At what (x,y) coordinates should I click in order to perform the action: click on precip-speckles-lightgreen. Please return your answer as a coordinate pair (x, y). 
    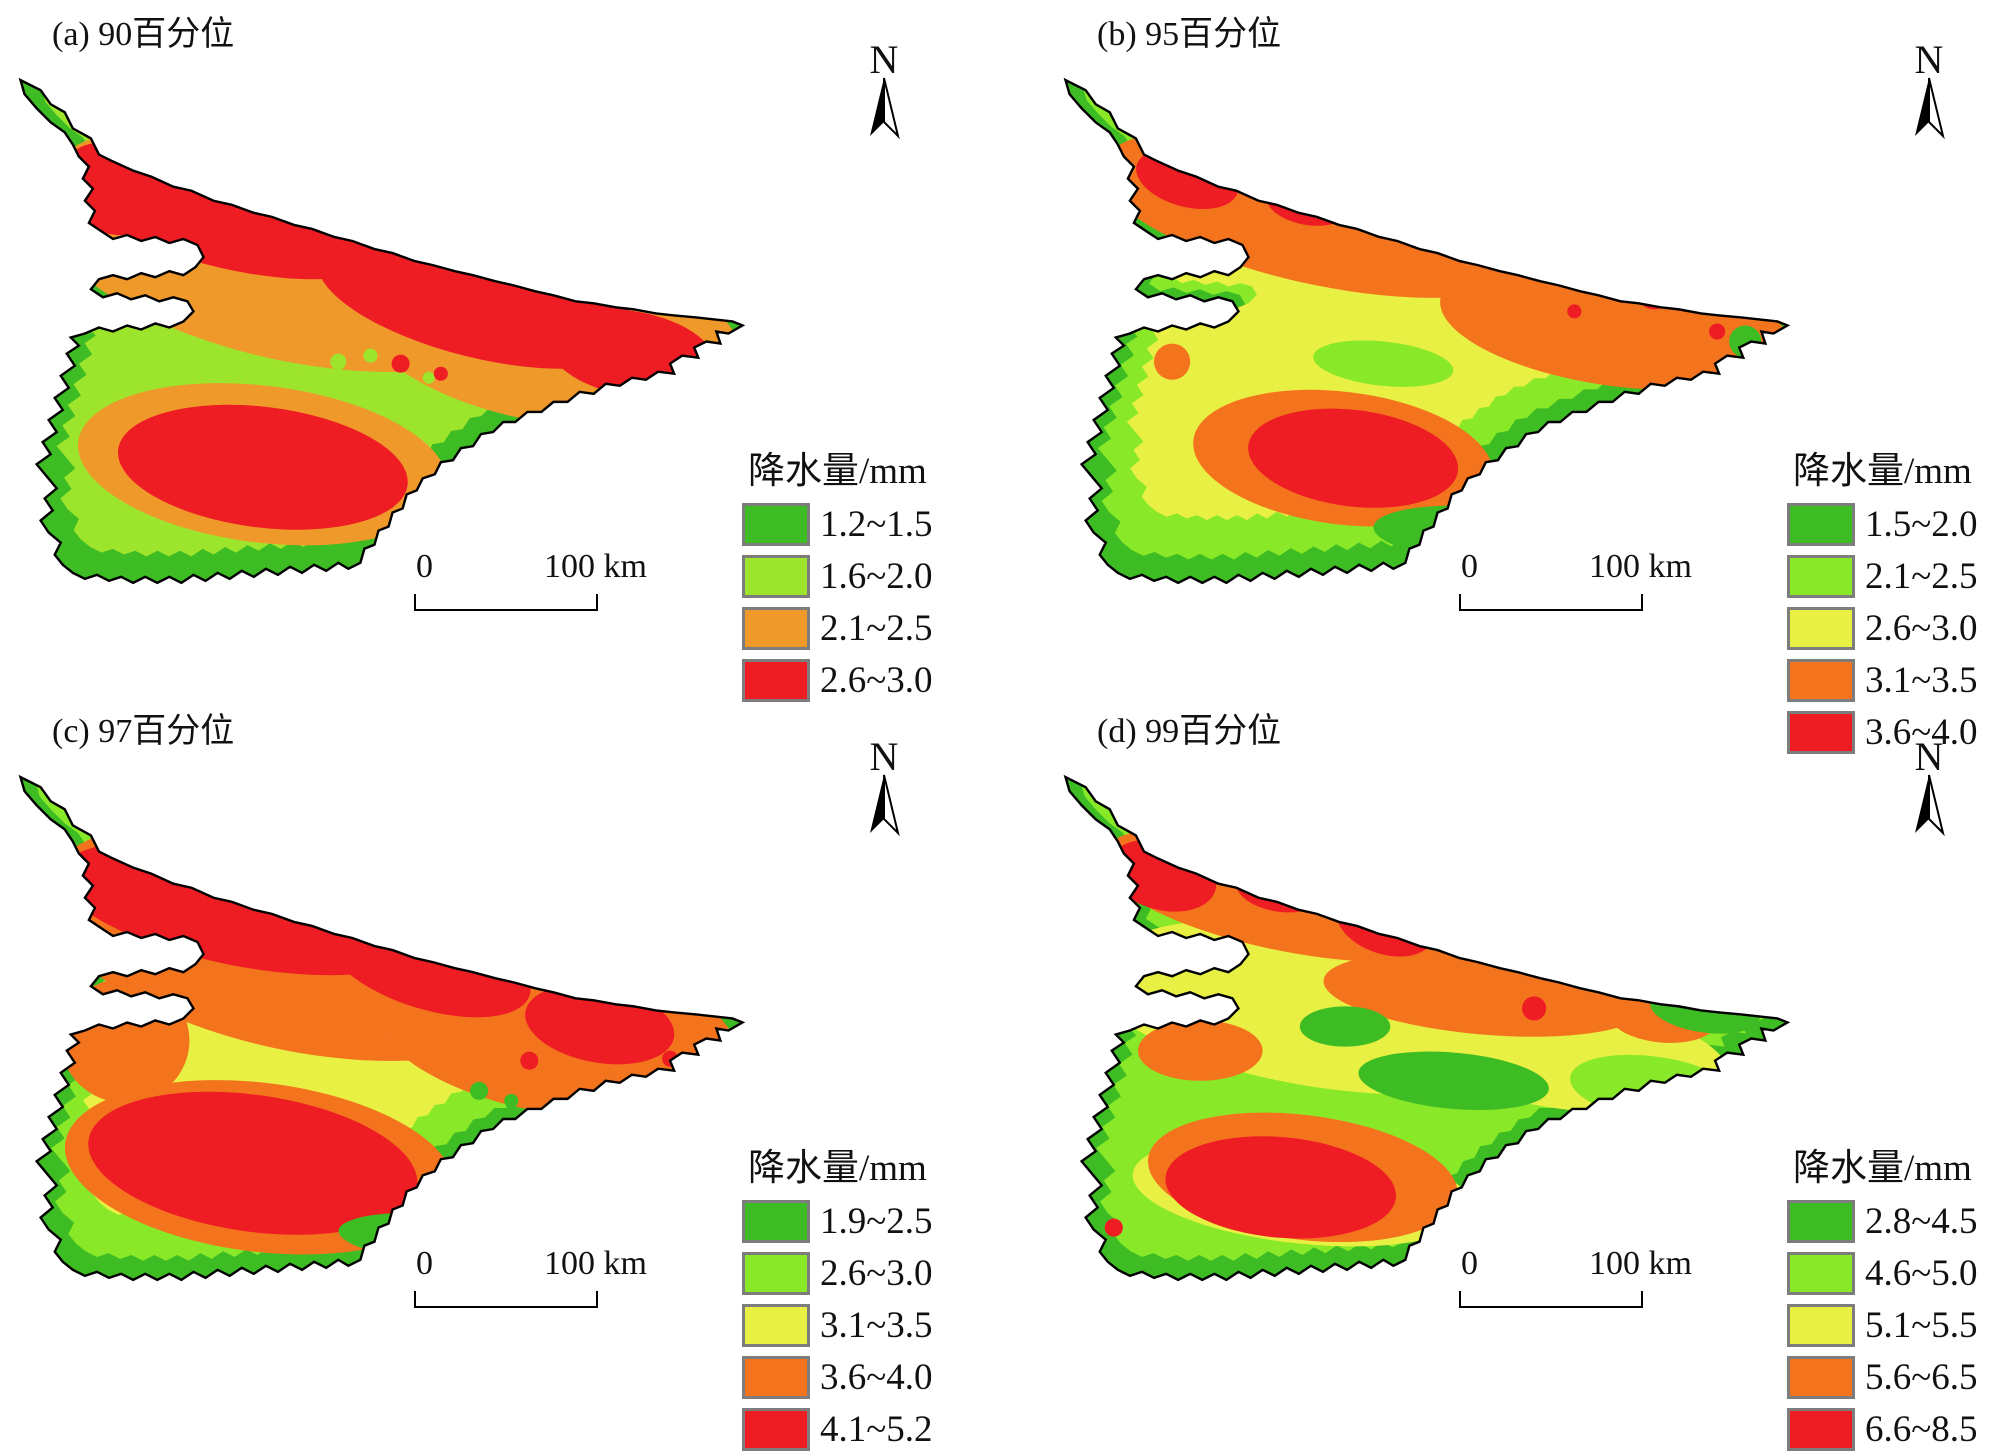
    Looking at the image, I should click on (368, 366).